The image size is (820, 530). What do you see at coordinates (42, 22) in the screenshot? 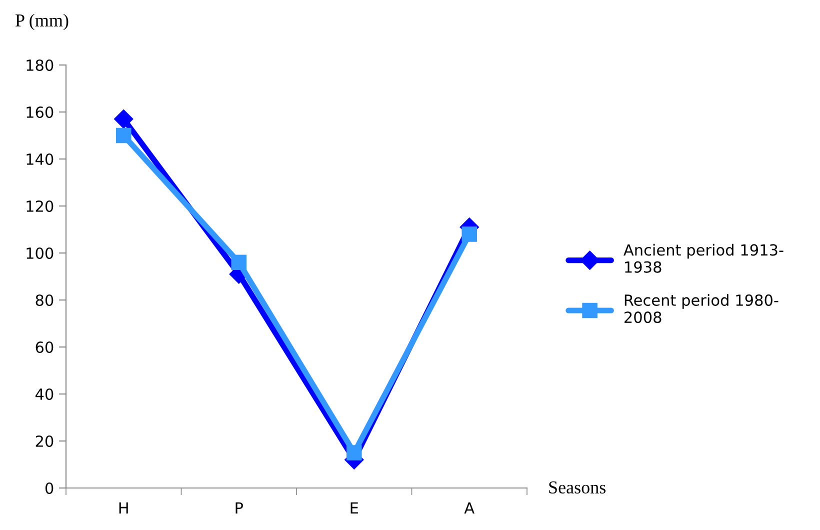
I see `y-axis-title: P (mm)` at bounding box center [42, 22].